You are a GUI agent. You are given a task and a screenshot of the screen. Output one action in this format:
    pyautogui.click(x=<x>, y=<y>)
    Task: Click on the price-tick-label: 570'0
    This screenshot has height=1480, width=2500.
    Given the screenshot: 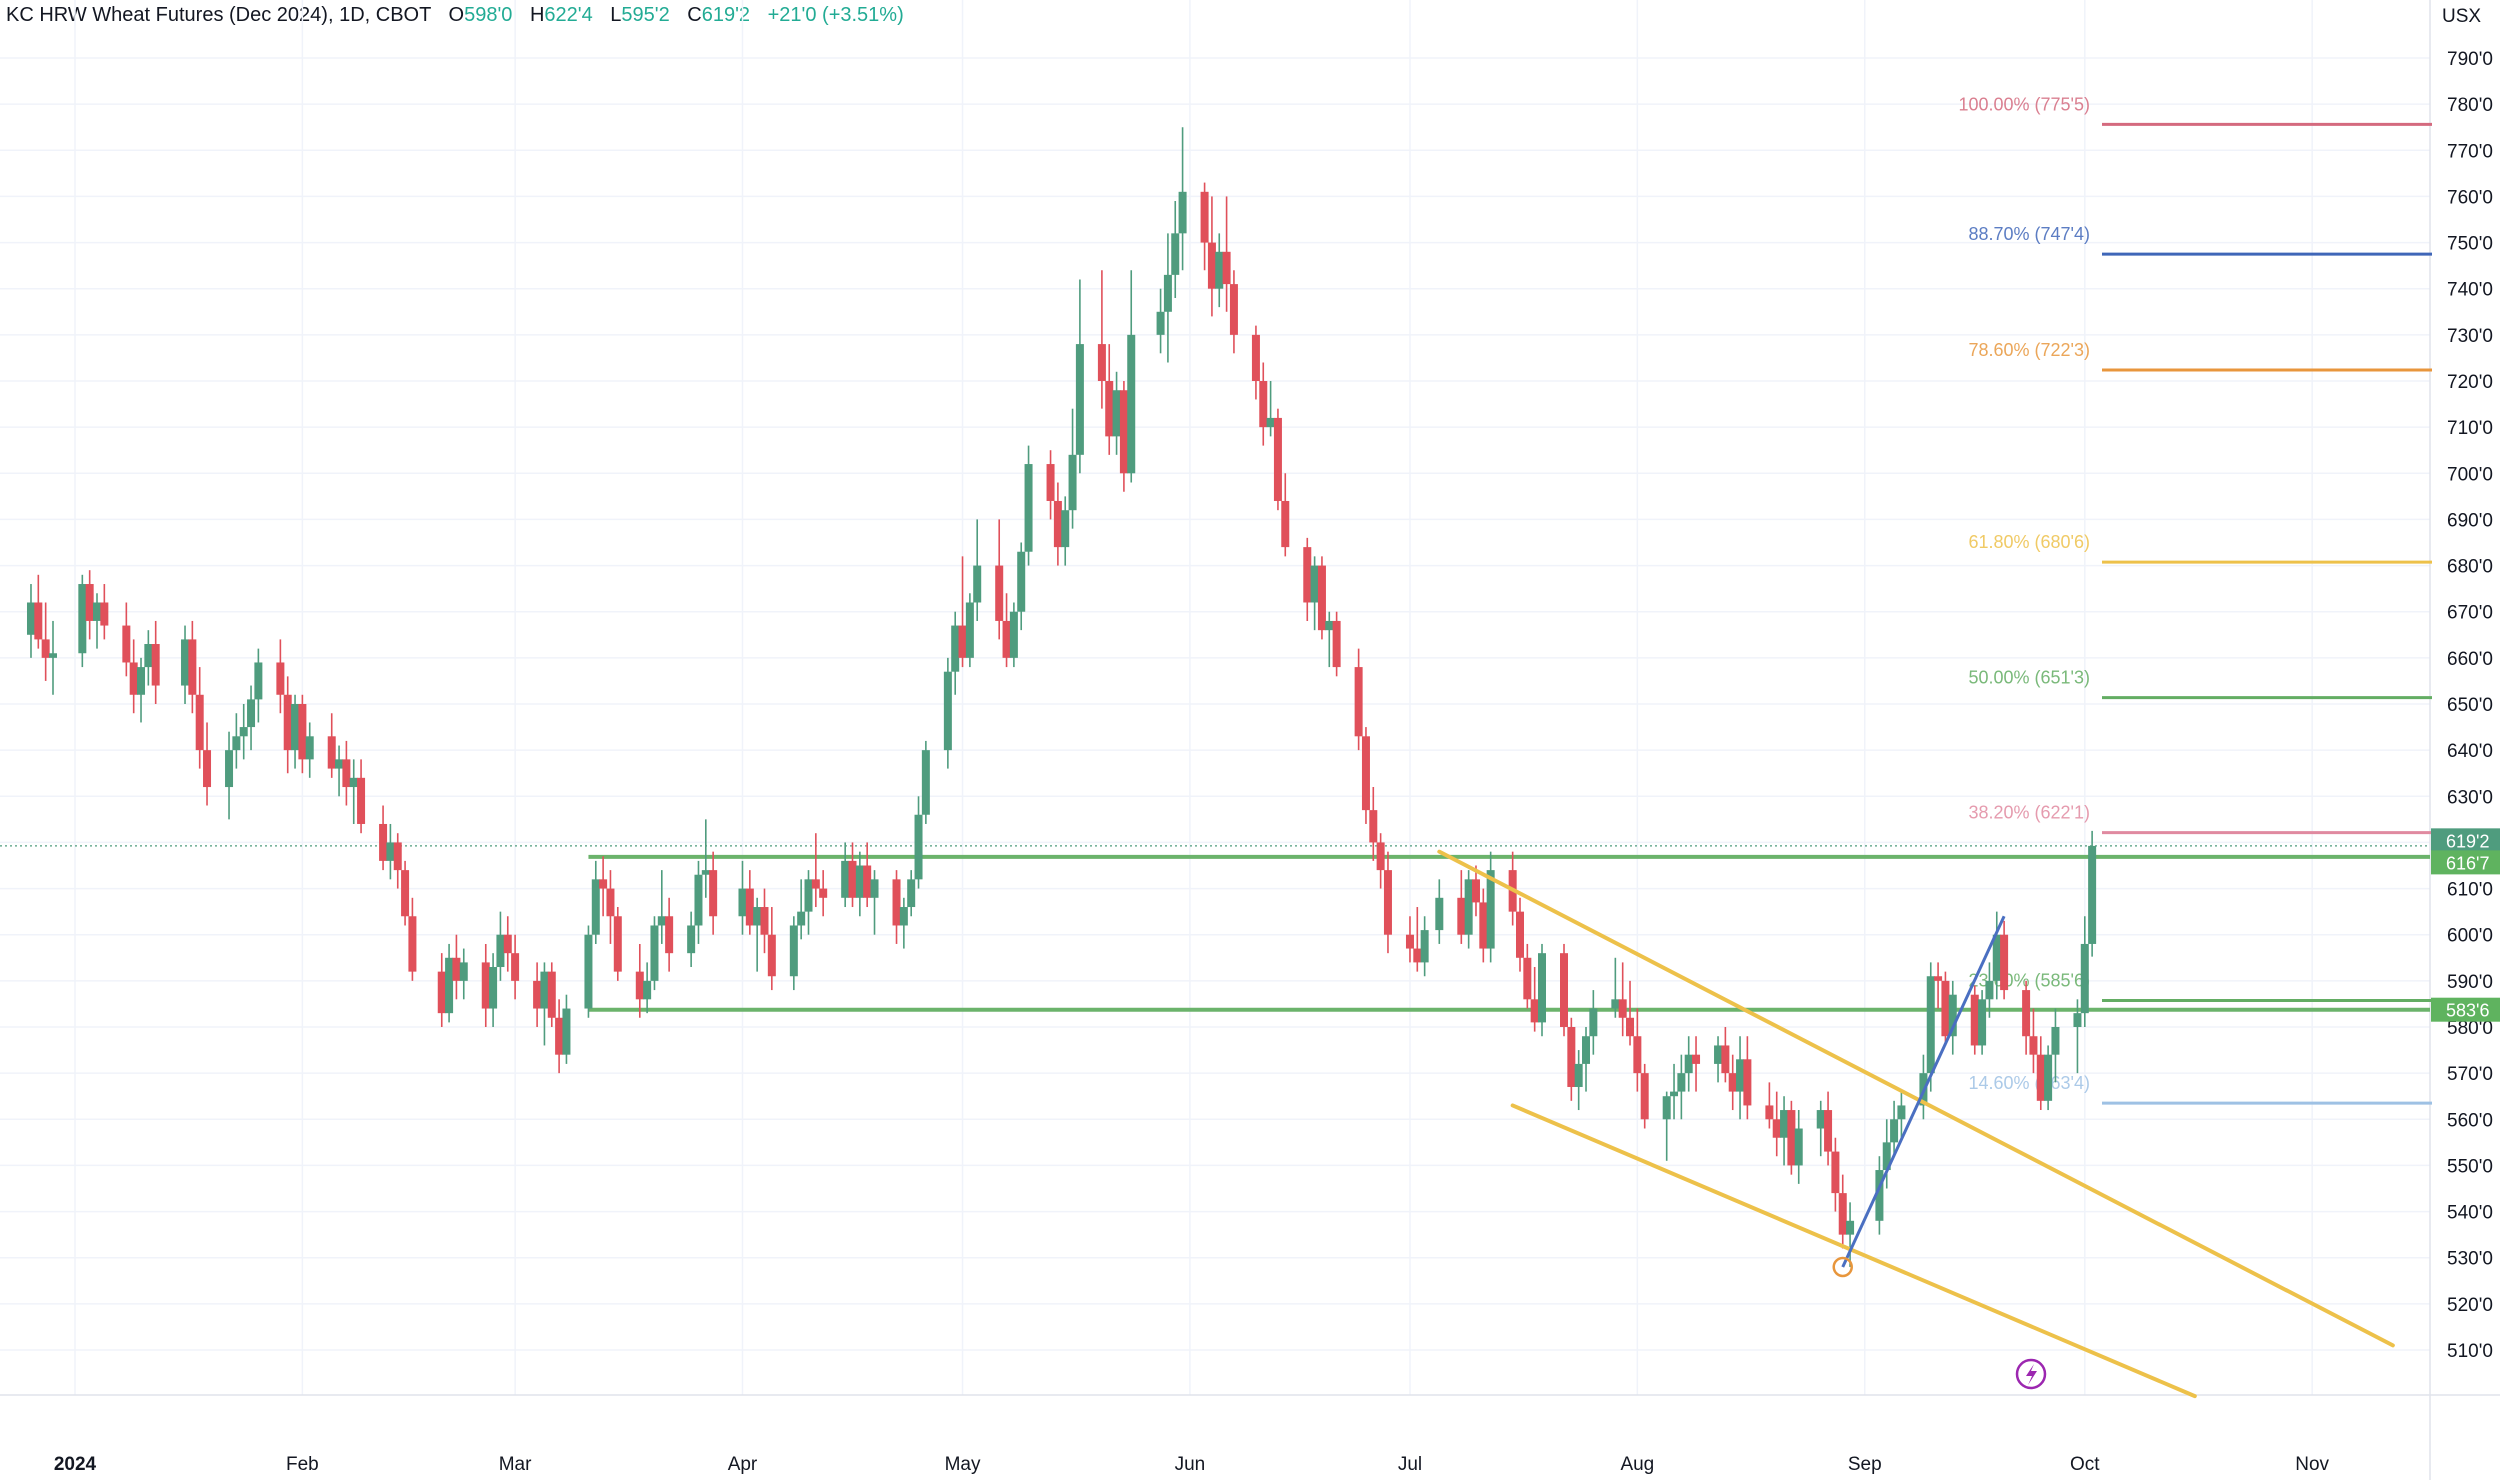 What is the action you would take?
    pyautogui.click(x=2470, y=1074)
    